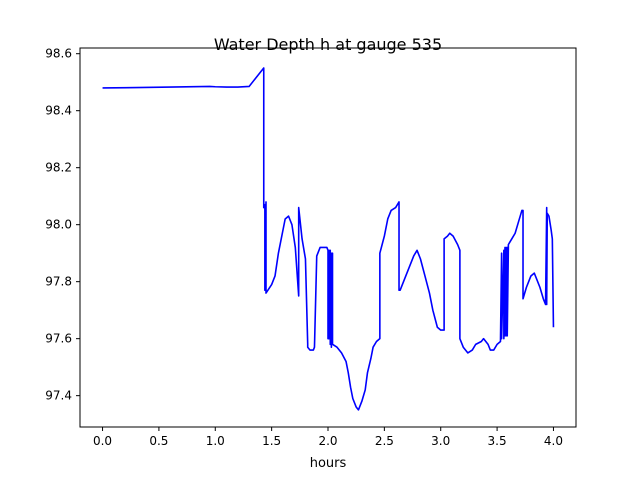 The image size is (640, 480). Describe the element at coordinates (58, 339) in the screenshot. I see `y-tick-label: 97.6` at that location.